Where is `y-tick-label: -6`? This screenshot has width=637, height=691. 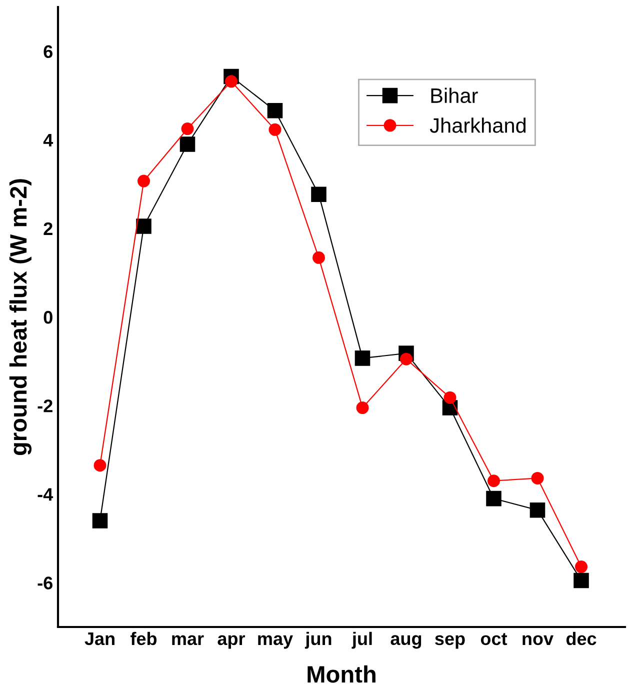
y-tick-label: -6 is located at coordinates (45, 583).